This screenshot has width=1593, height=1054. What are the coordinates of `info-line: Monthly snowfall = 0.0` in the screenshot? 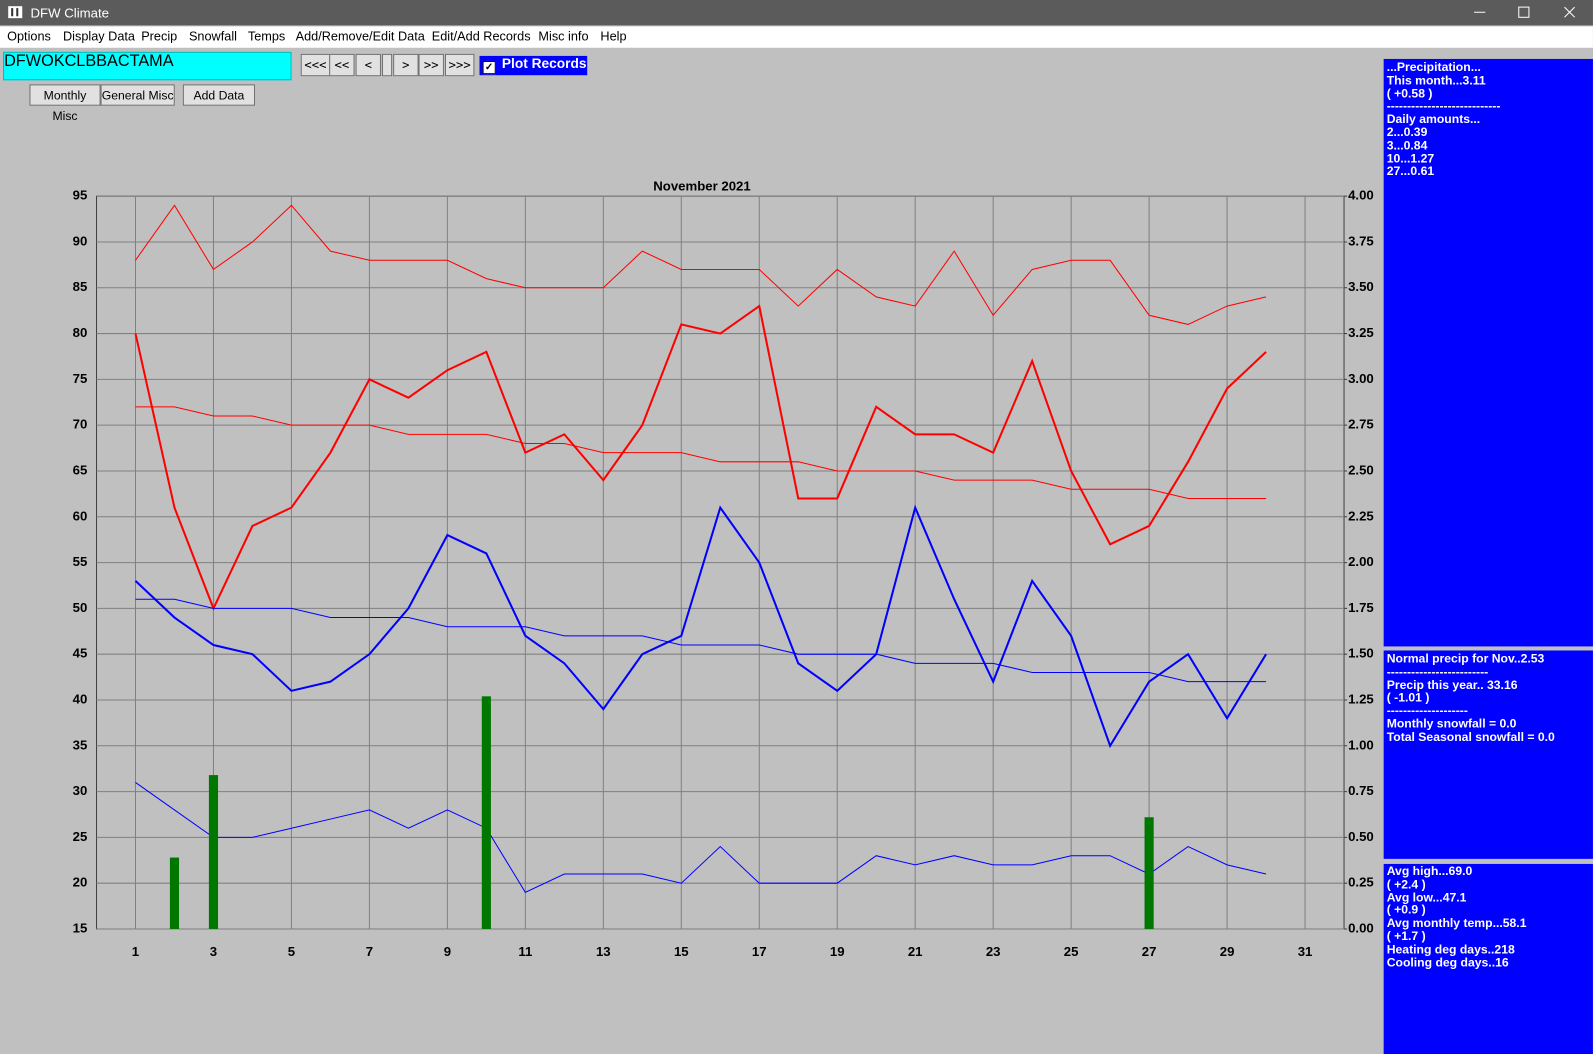 It's located at (1451, 723).